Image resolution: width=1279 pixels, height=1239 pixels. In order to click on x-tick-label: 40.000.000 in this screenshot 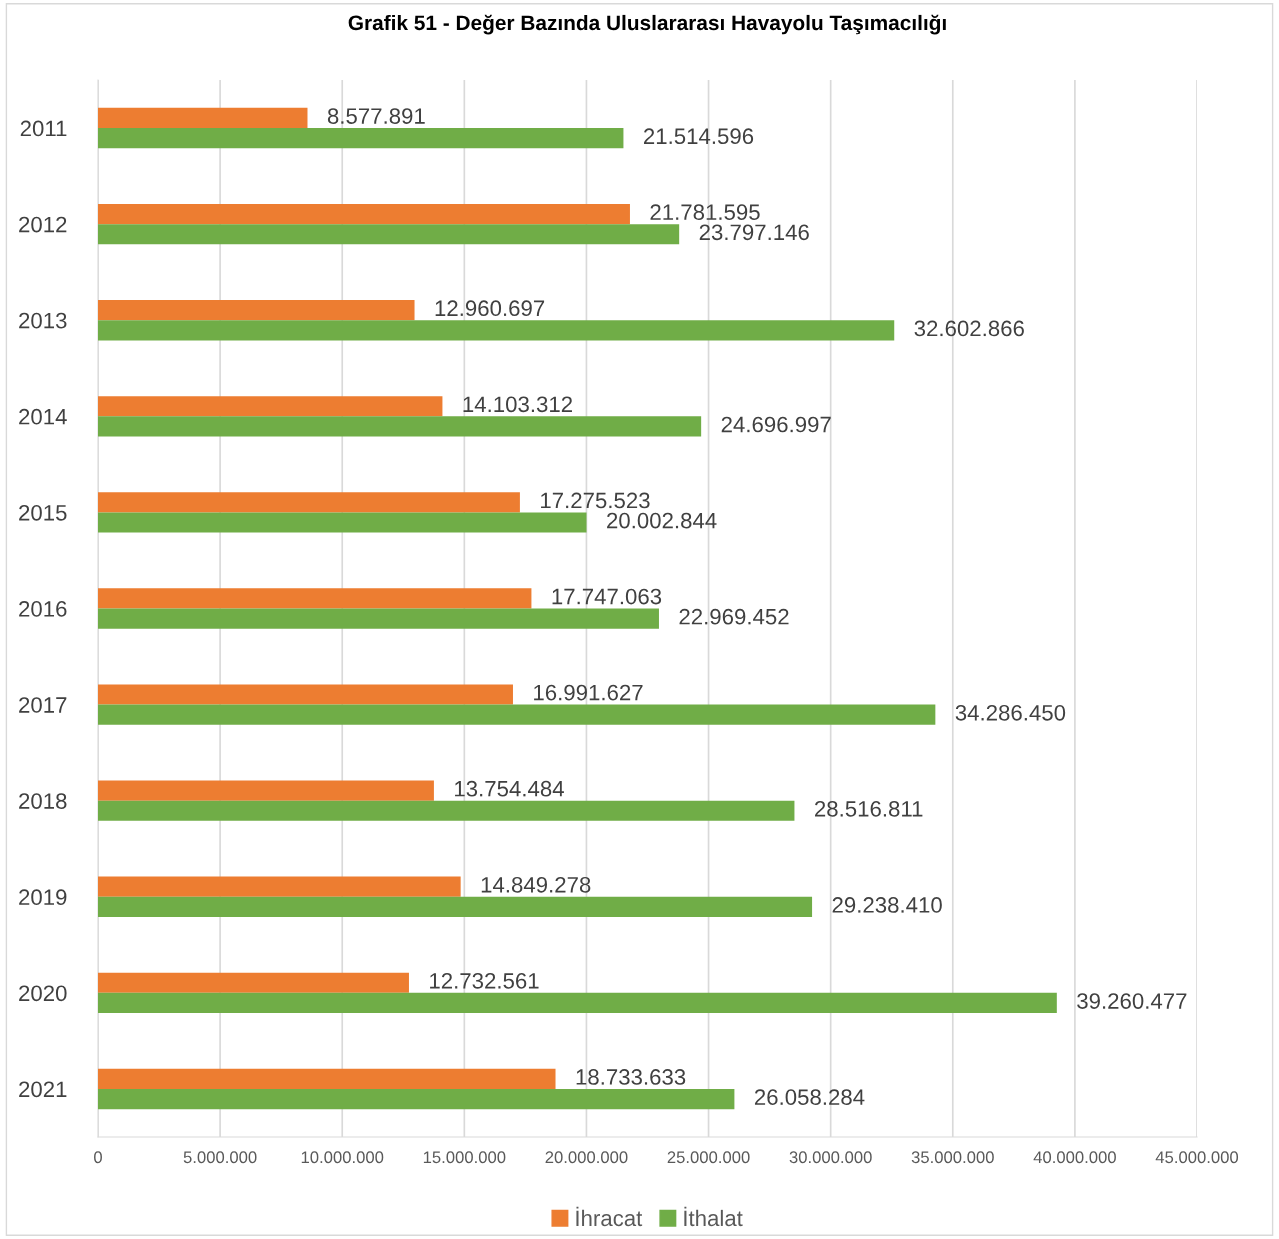, I will do `click(1074, 1157)`.